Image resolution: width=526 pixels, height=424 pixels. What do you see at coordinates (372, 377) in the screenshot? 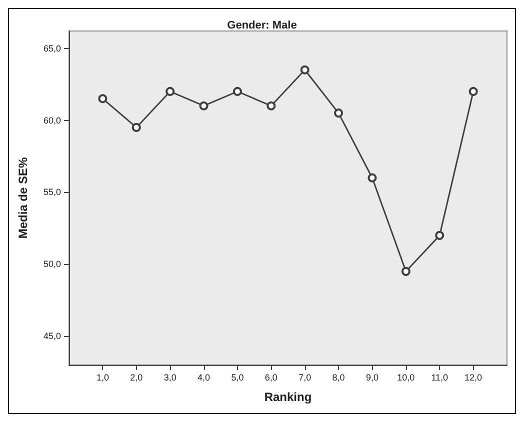
I see `x-tick-label: 9,0` at bounding box center [372, 377].